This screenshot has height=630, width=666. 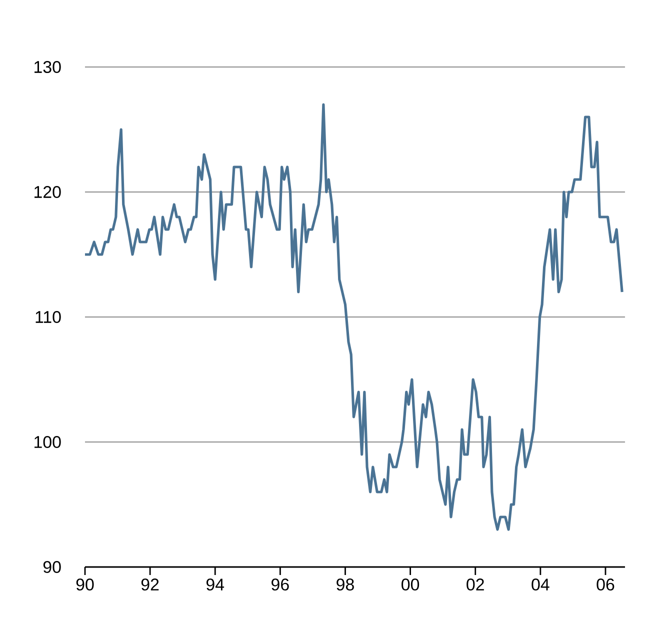 What do you see at coordinates (345, 584) in the screenshot?
I see `x-tick-label: 98` at bounding box center [345, 584].